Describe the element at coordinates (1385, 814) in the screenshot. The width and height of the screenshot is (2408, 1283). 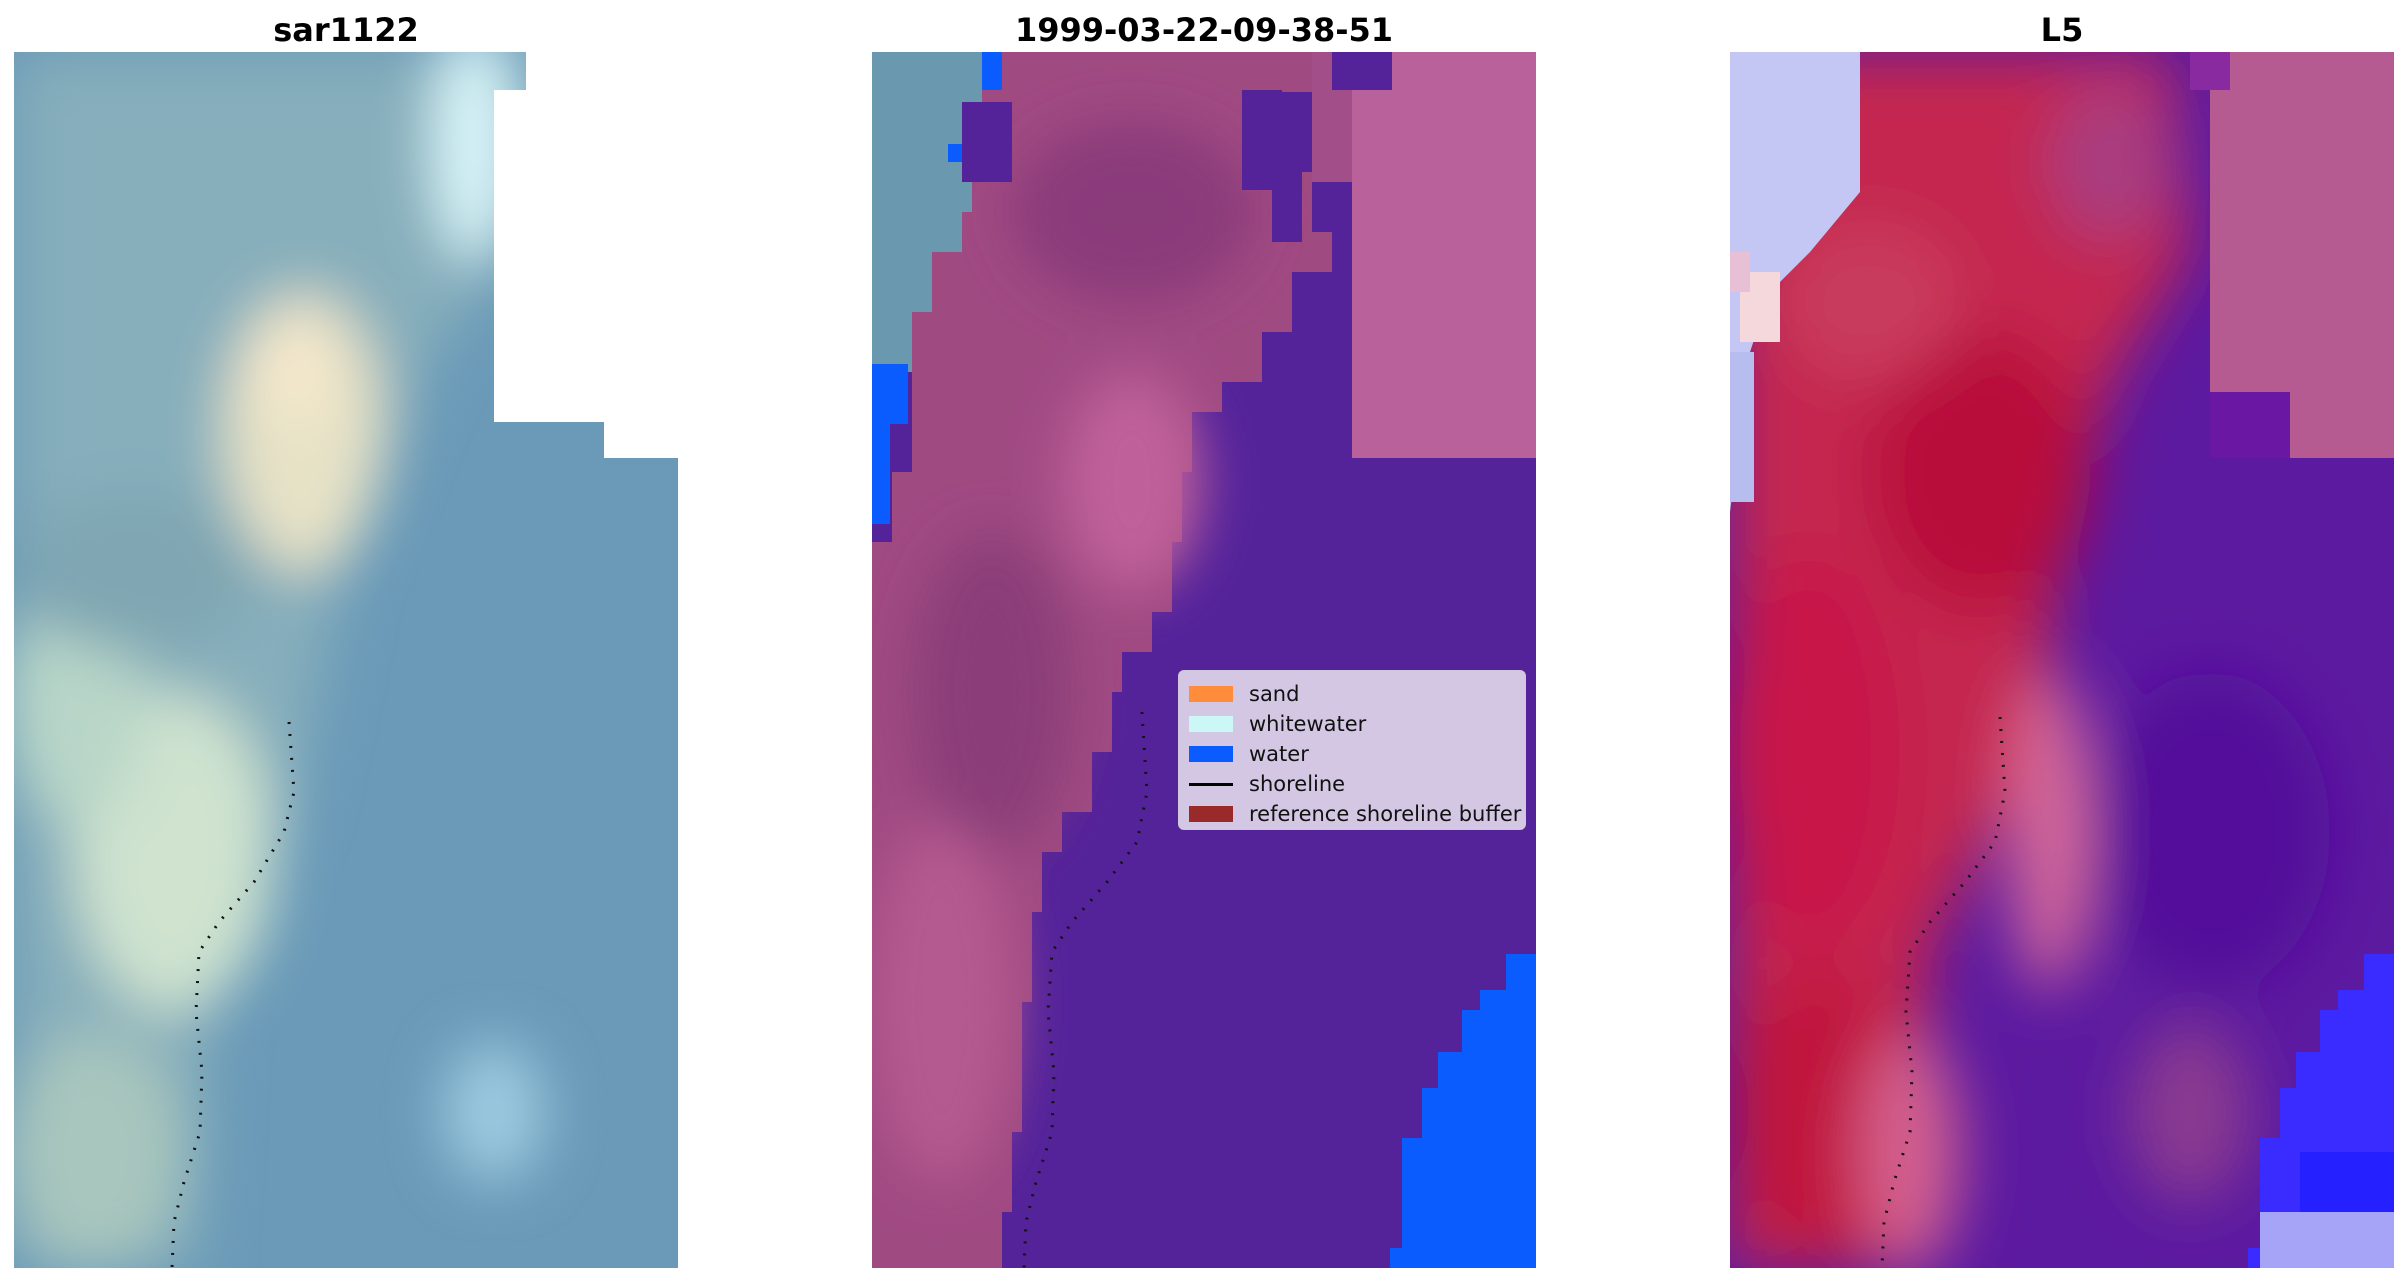
I see `legend-label: reference shoreline buffer` at that location.